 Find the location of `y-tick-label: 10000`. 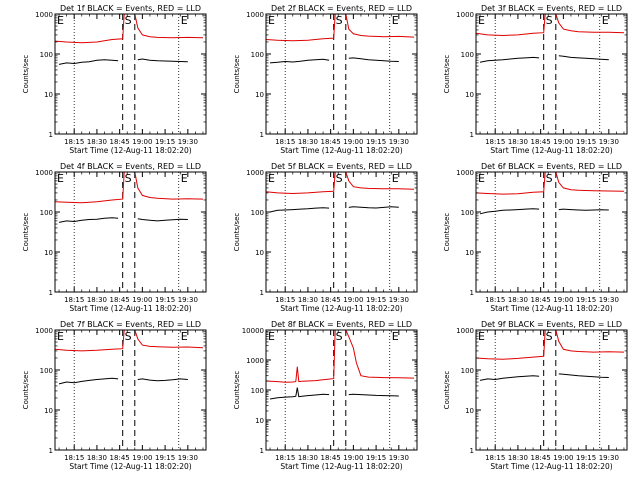

y-tick-label: 10000 is located at coordinates (253, 331).